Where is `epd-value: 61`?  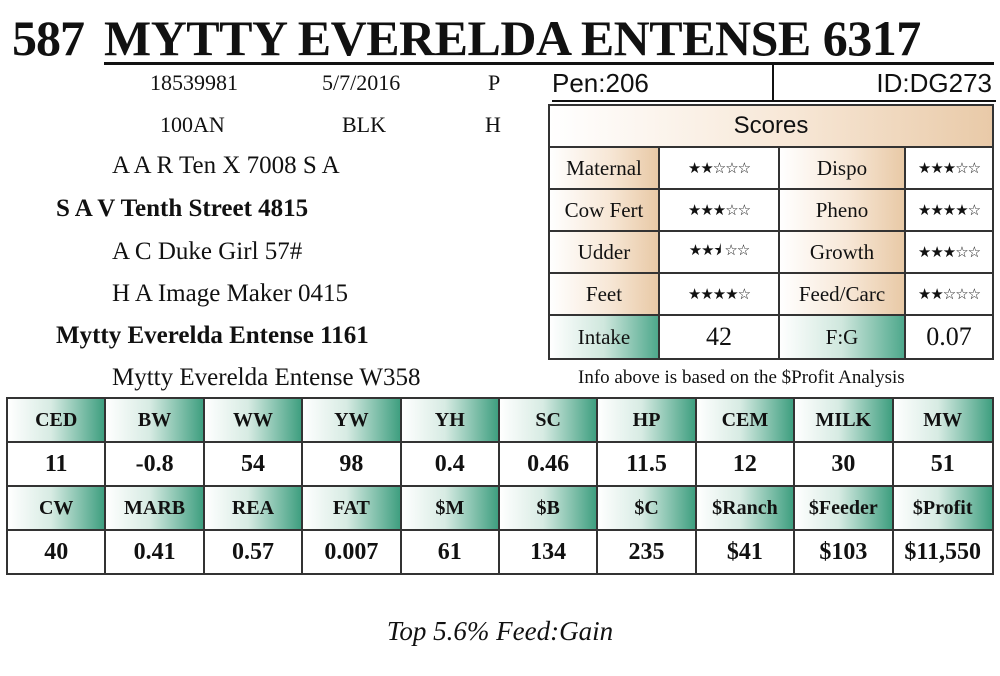
epd-value: 61 is located at coordinates (450, 552).